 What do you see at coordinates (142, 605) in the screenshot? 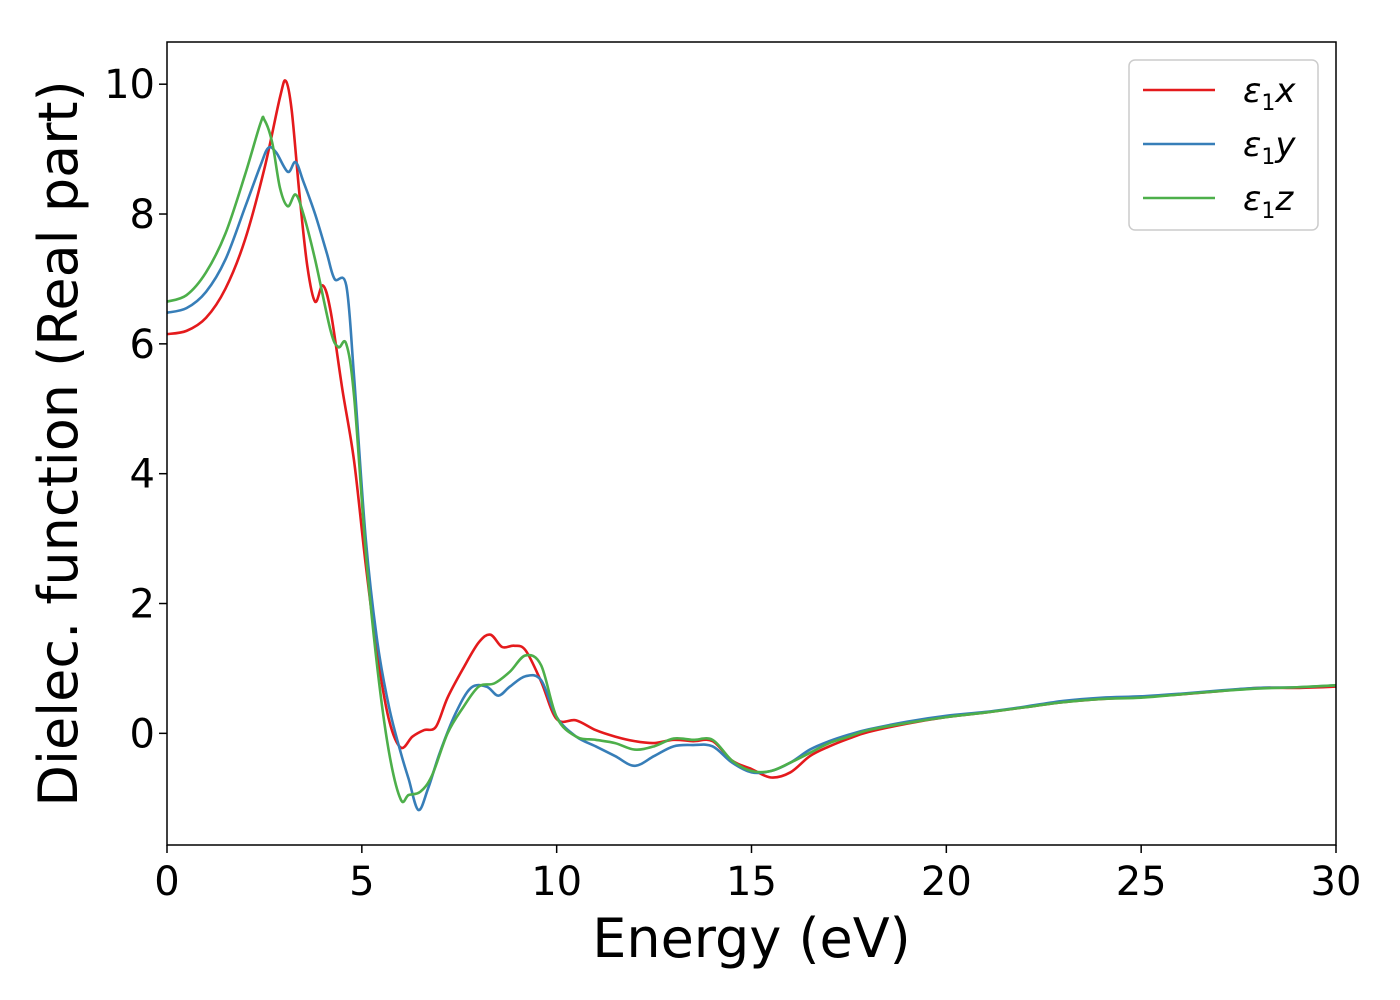
I see `y-tick-label: 2` at bounding box center [142, 605].